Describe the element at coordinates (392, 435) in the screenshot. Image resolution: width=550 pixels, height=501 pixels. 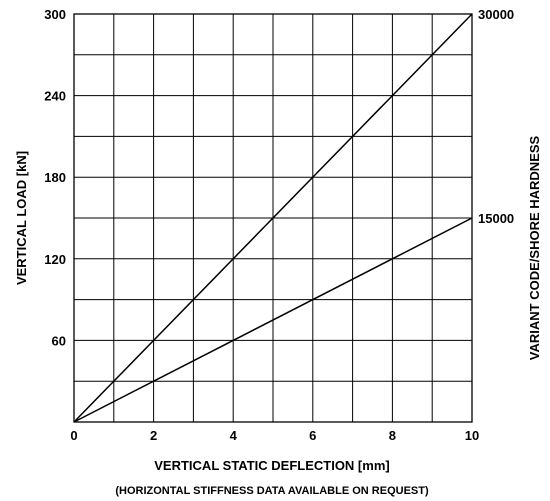
I see `x-tick-label: 8` at that location.